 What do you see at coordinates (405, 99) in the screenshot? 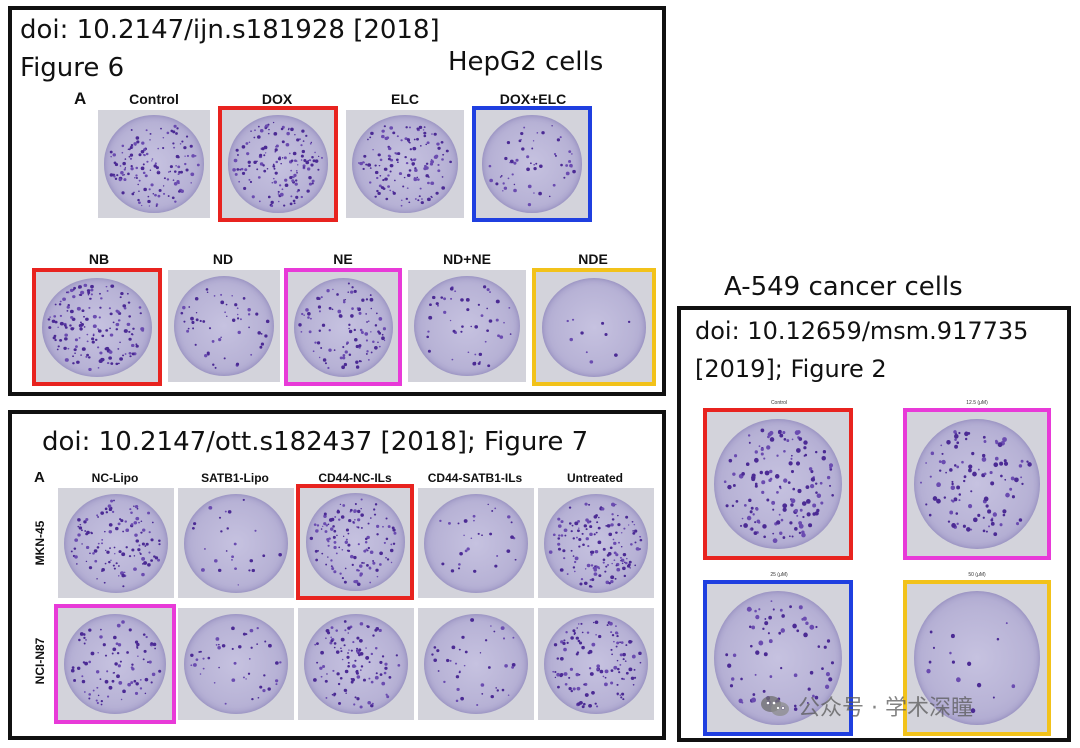
I see `col-label-elc: ELC` at bounding box center [405, 99].